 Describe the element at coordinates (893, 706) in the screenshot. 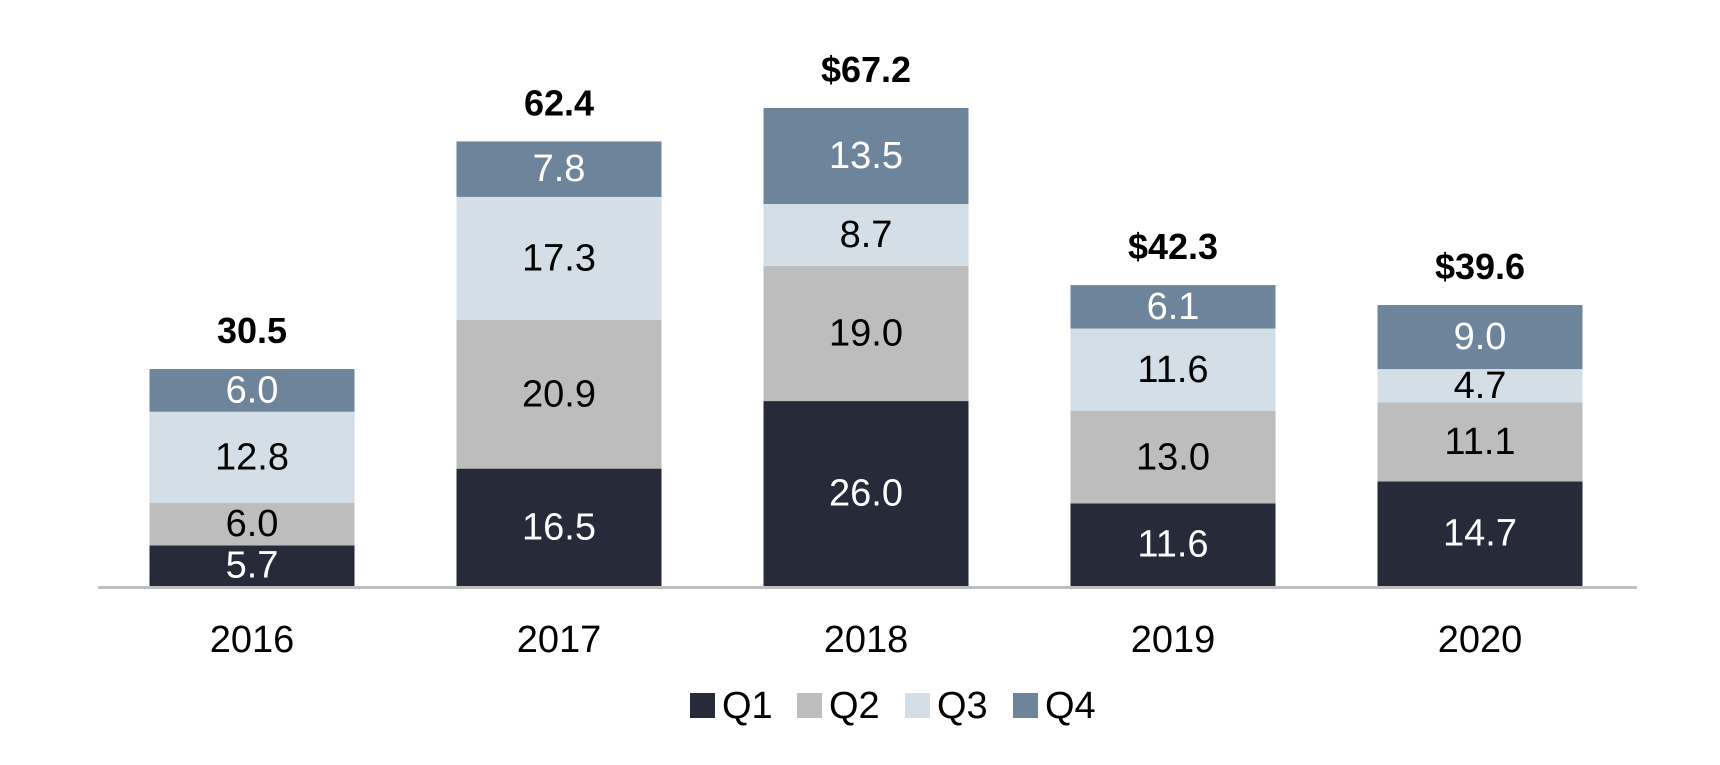

I see `legend: Q1 Q2 Q3 Q4` at that location.